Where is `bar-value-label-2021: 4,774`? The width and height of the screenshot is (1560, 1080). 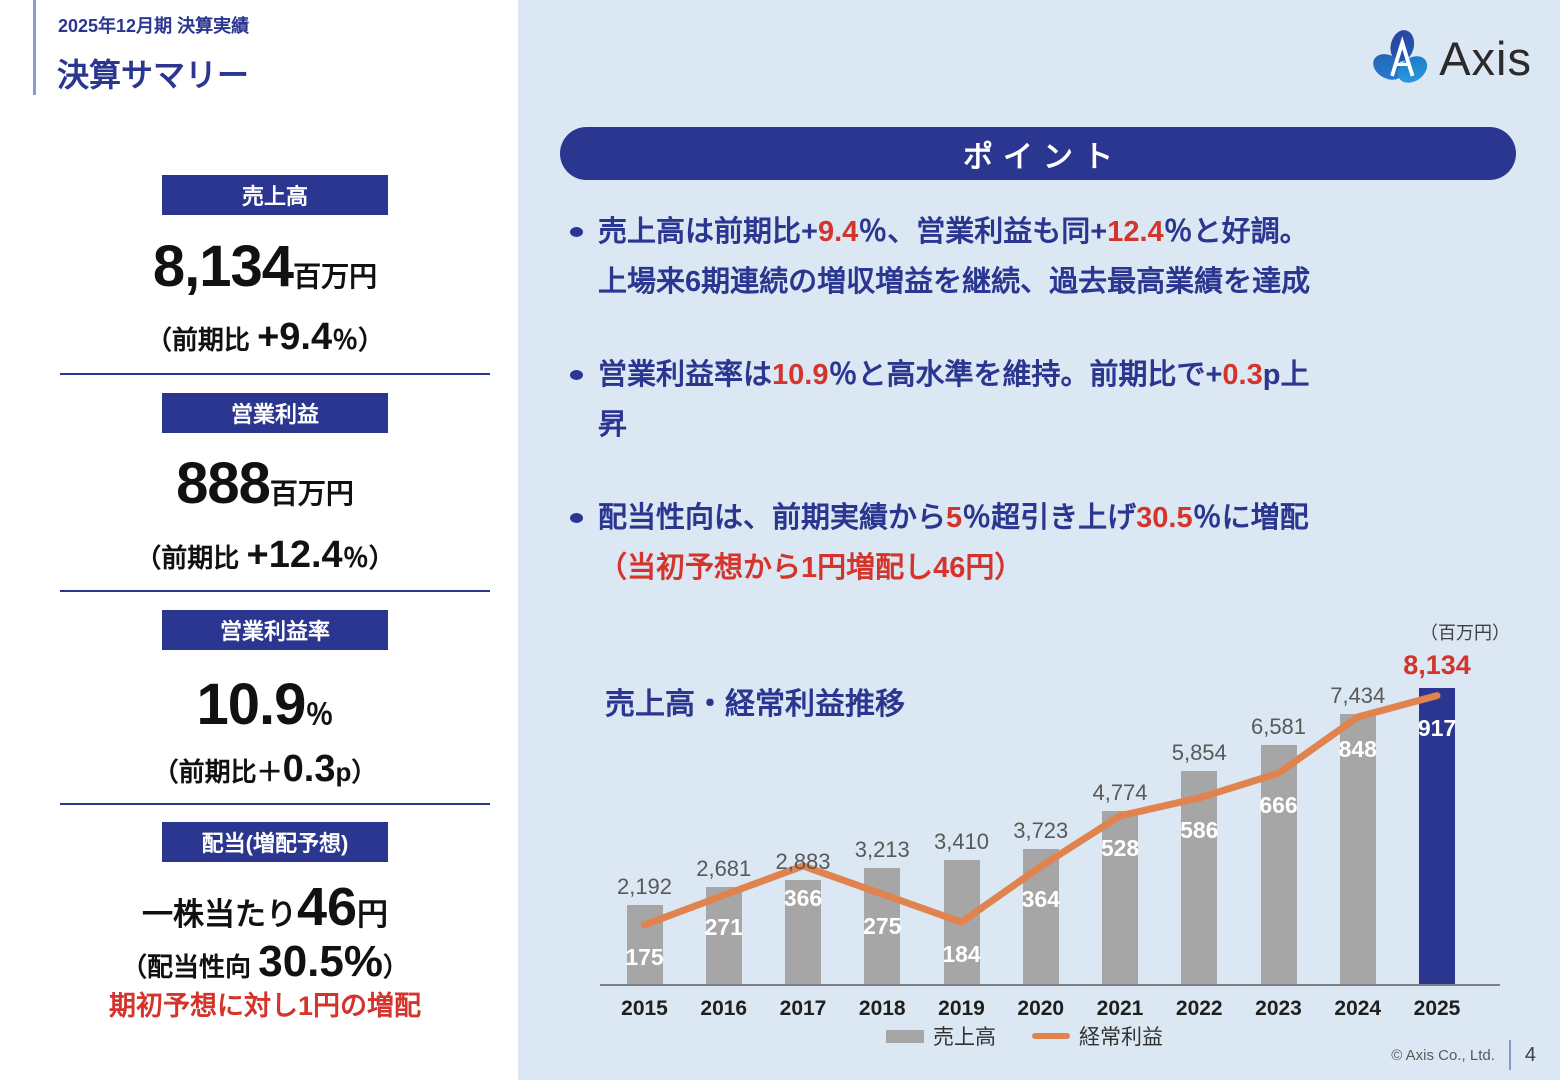 bar-value-label-2021: 4,774 is located at coordinates (1120, 792).